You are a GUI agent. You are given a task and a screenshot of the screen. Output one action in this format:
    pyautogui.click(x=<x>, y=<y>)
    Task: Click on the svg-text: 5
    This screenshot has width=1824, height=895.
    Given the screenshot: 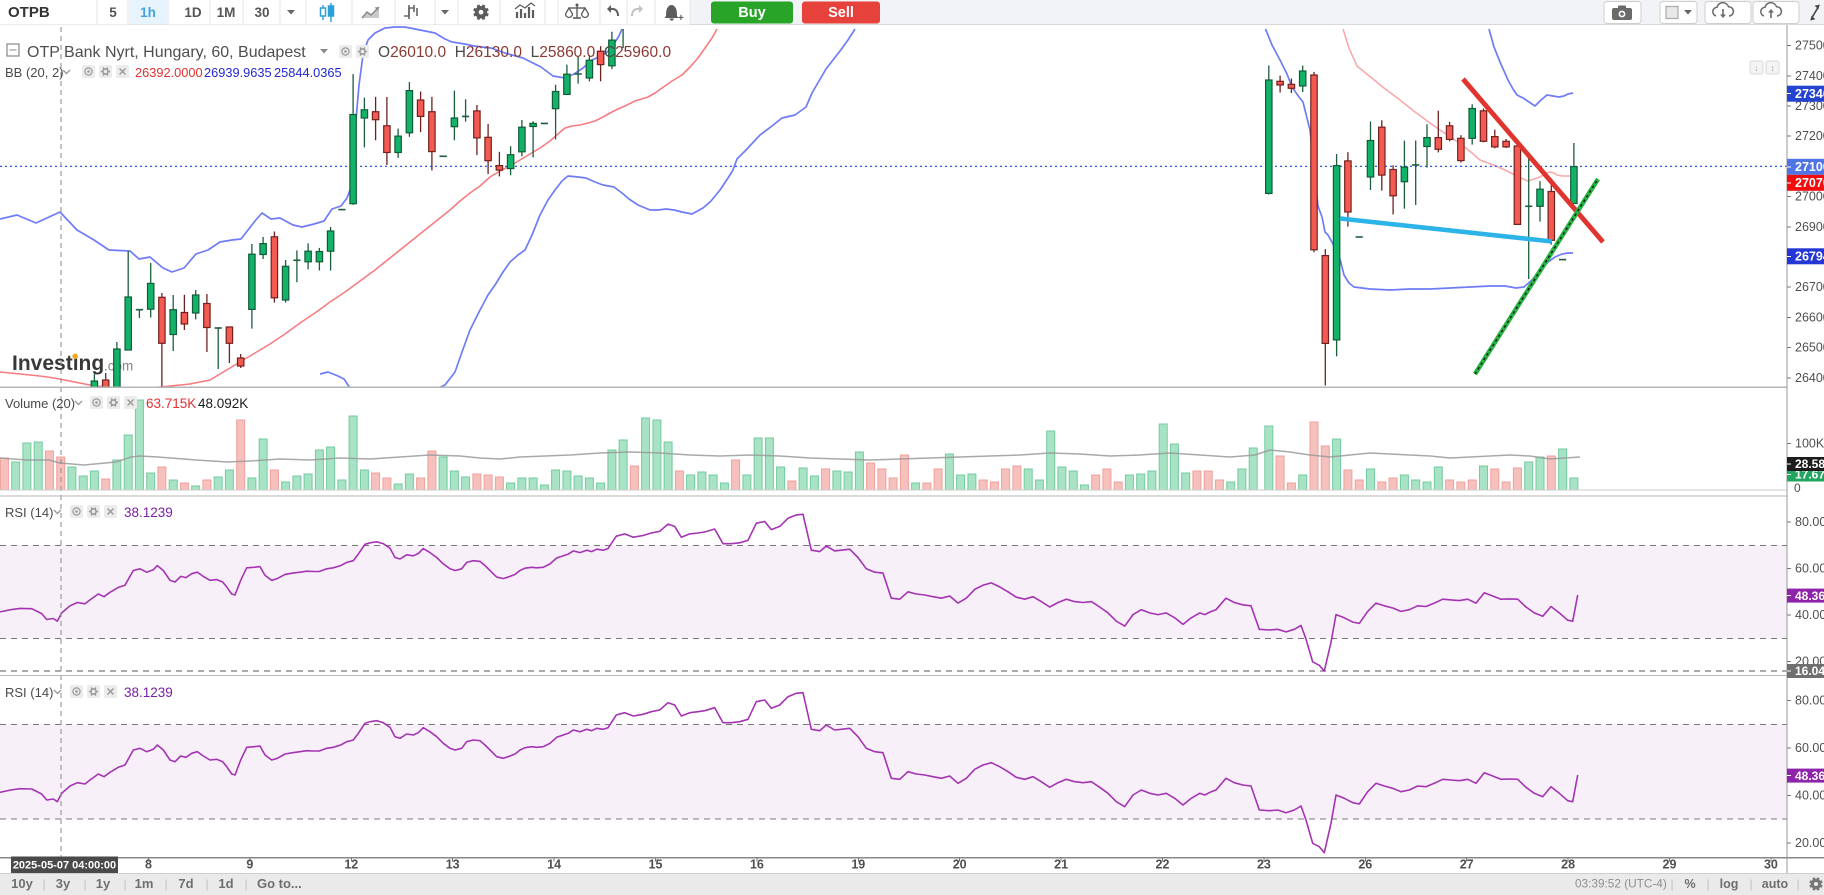 What is the action you would take?
    pyautogui.click(x=113, y=12)
    